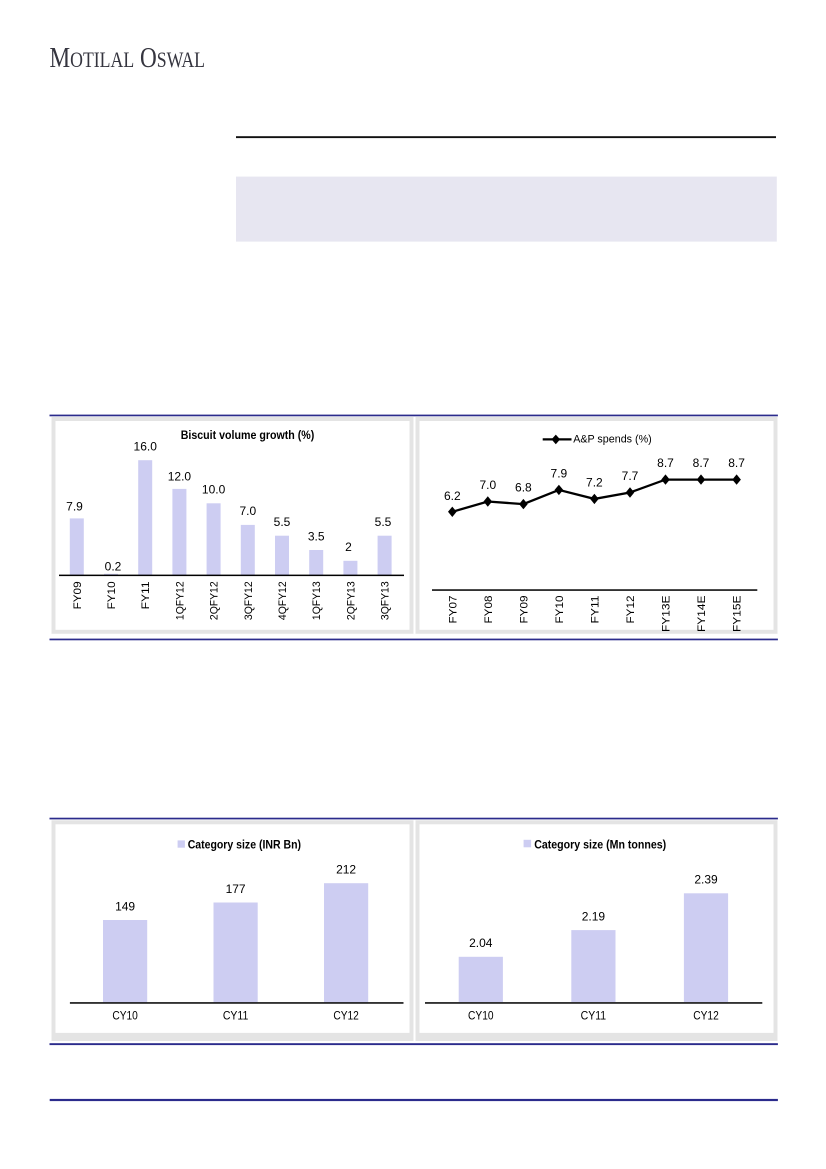  I want to click on svg-text: FY07, so click(453, 610).